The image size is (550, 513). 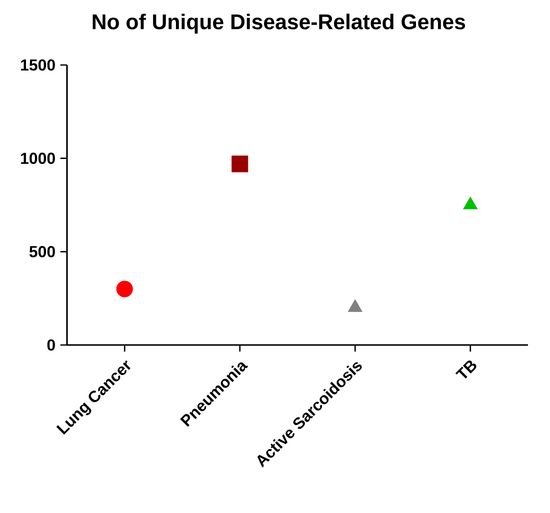 I want to click on y-tick-label: 0, so click(x=51, y=345).